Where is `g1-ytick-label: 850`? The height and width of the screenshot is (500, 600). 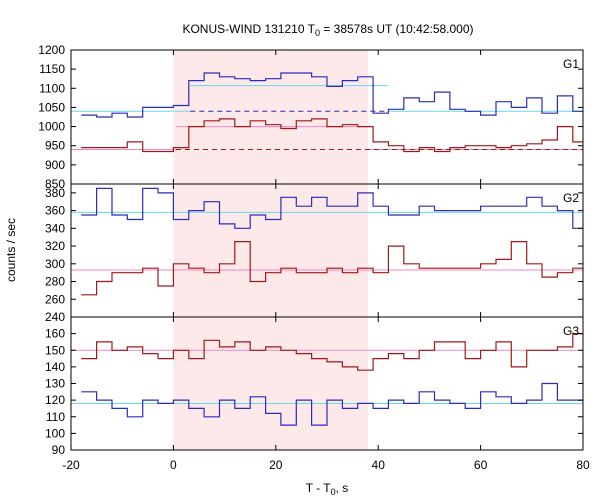 g1-ytick-label: 850 is located at coordinates (55, 184).